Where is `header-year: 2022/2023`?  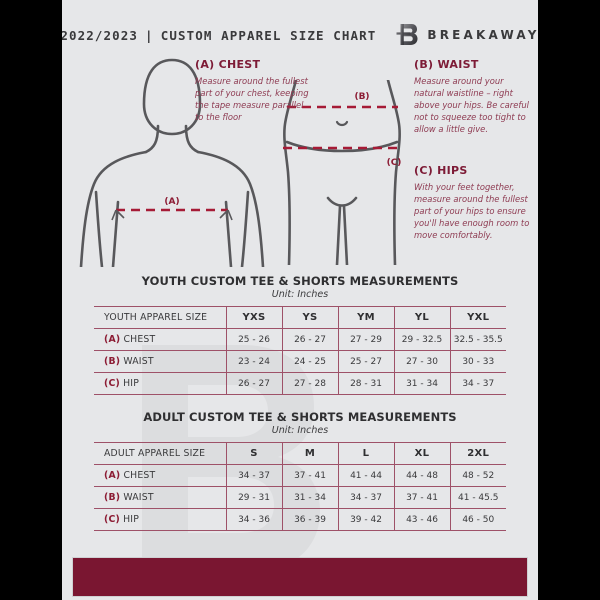 header-year: 2022/2023 is located at coordinates (100, 35).